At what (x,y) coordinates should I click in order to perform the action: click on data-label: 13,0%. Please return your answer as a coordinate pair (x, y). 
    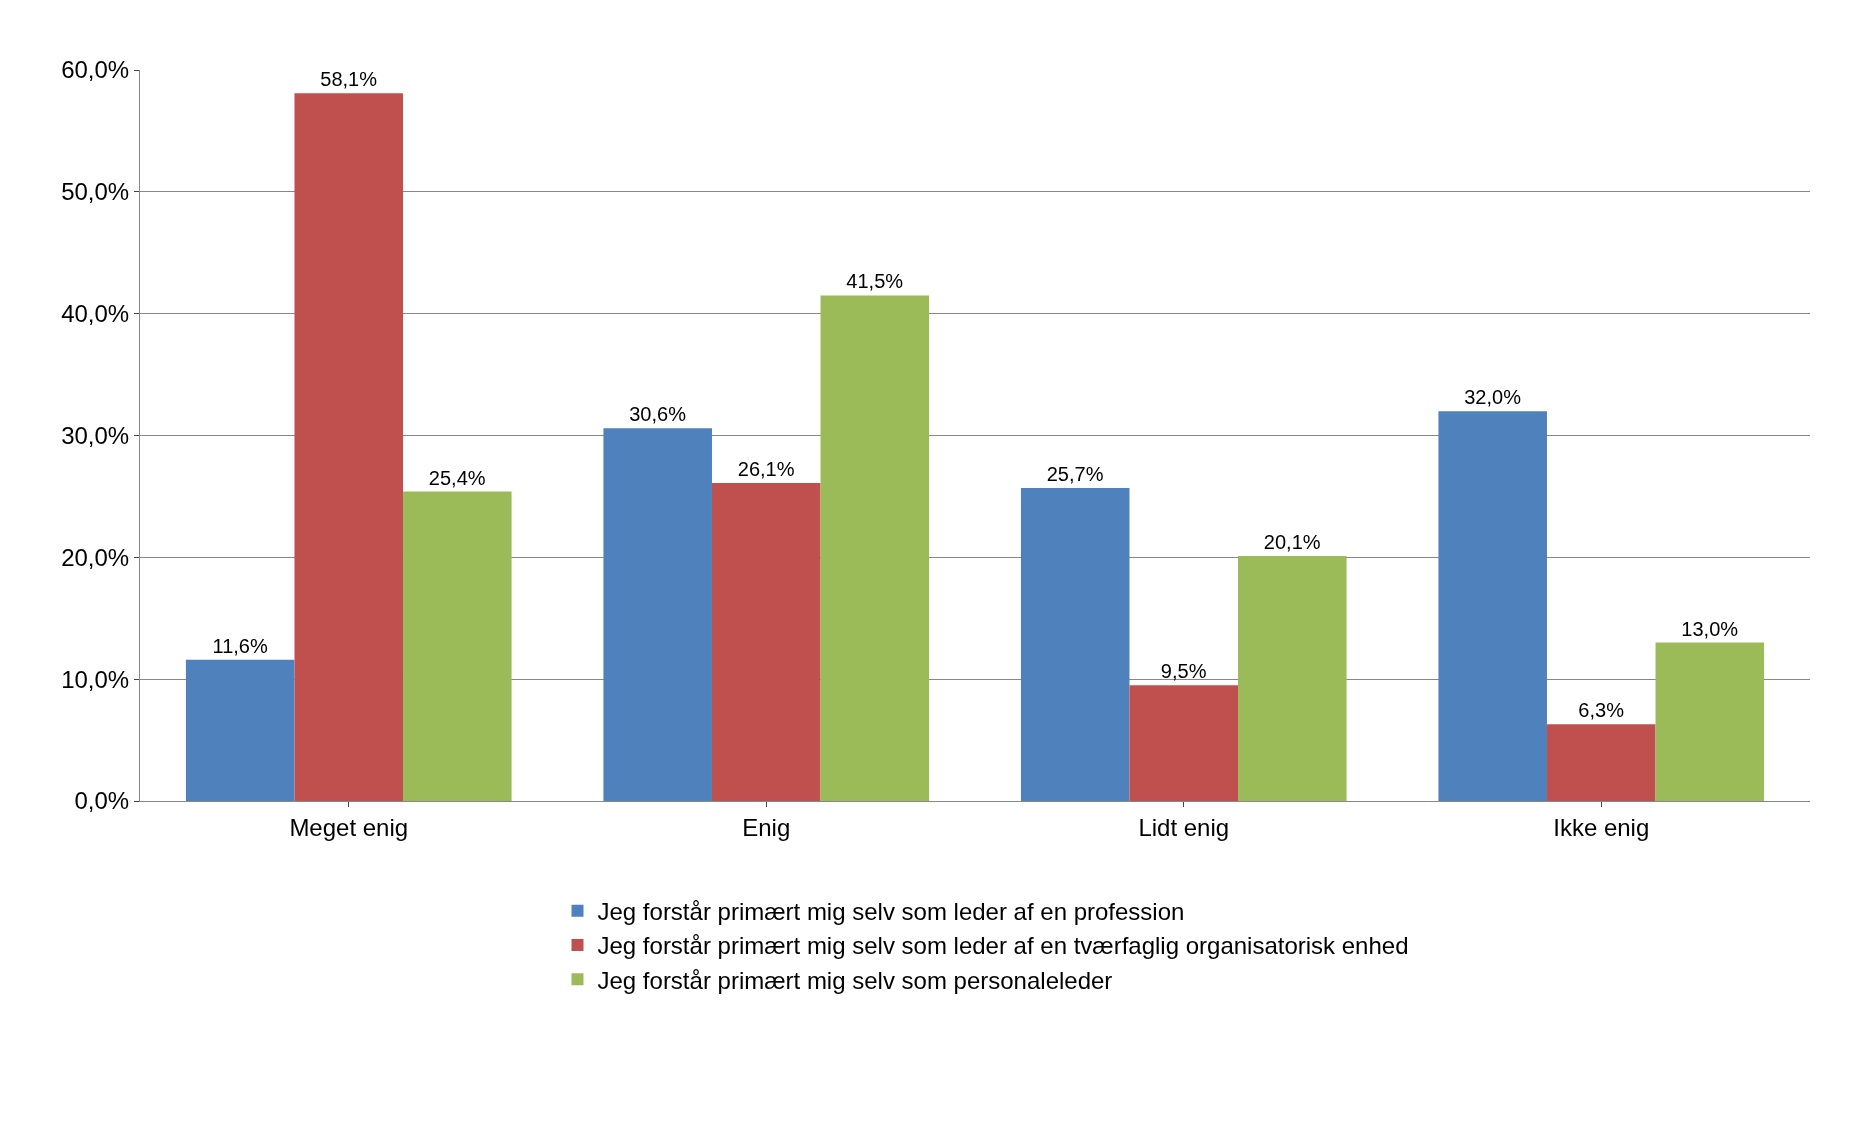
    Looking at the image, I should click on (1710, 628).